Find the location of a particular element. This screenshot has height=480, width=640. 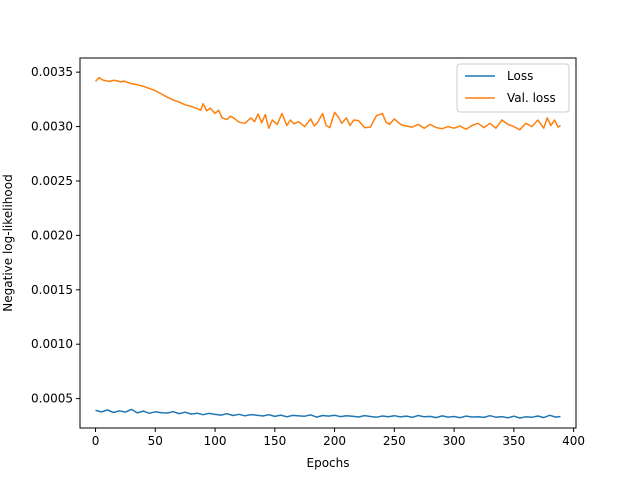

x-tick-label: 300 is located at coordinates (454, 441).